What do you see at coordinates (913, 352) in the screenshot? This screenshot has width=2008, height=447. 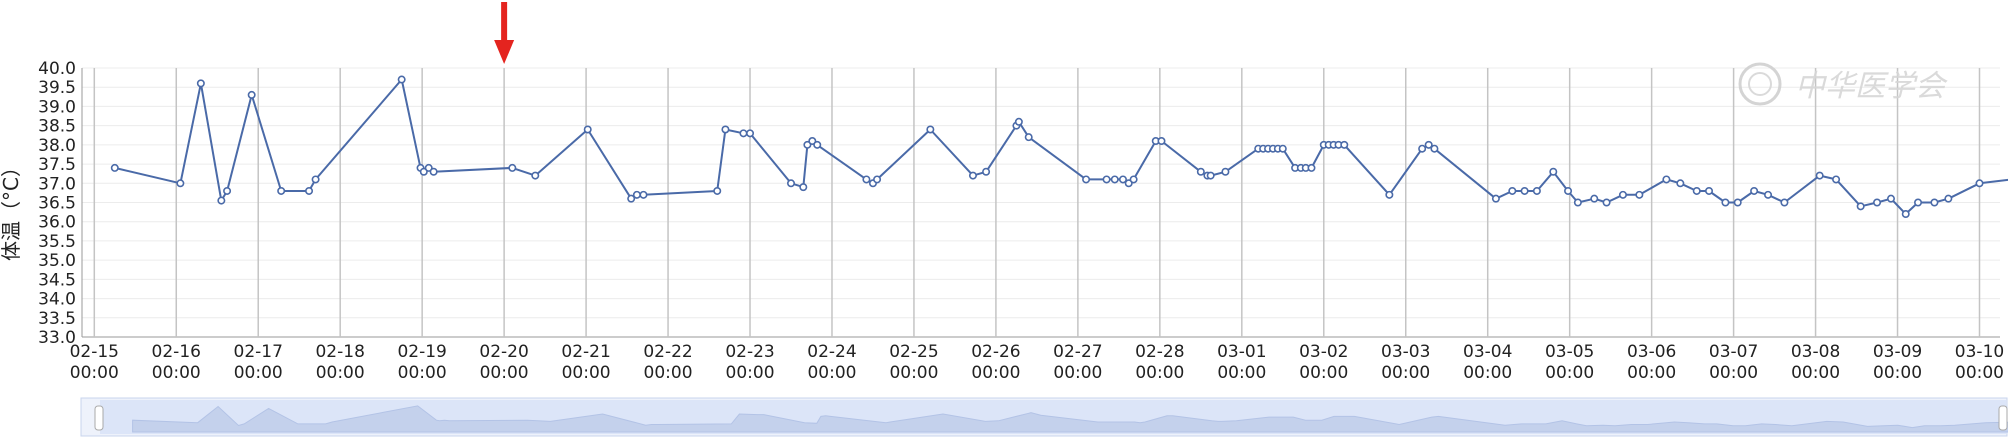 I see `x-tick-label-date: 02-25` at bounding box center [913, 352].